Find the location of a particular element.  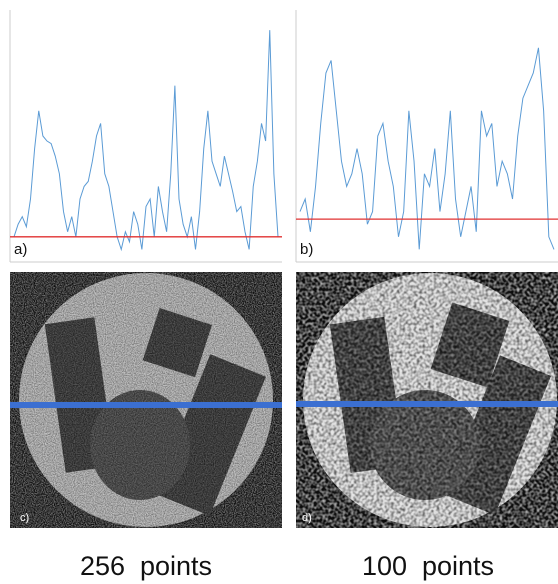

panel-label: b) is located at coordinates (306, 249).